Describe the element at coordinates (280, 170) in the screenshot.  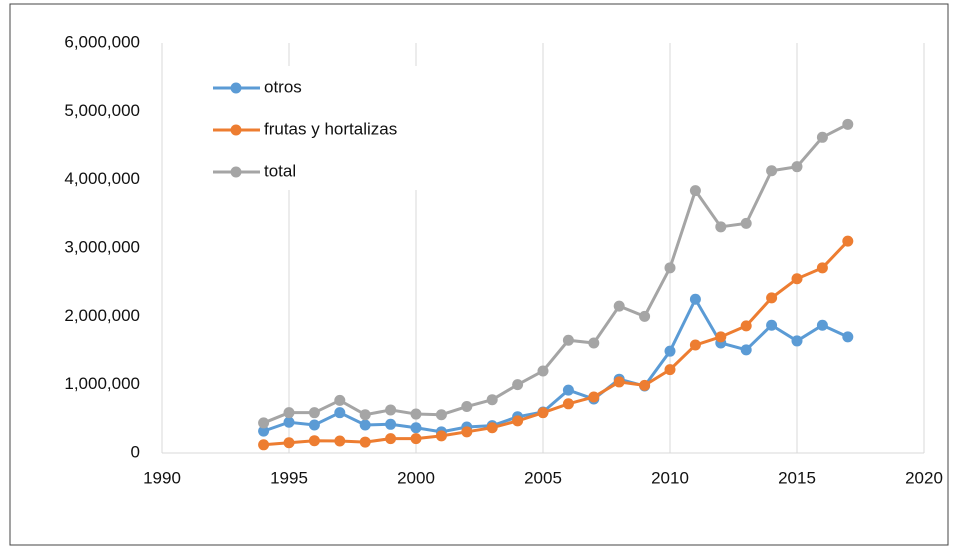
I see `legend-label: total` at that location.